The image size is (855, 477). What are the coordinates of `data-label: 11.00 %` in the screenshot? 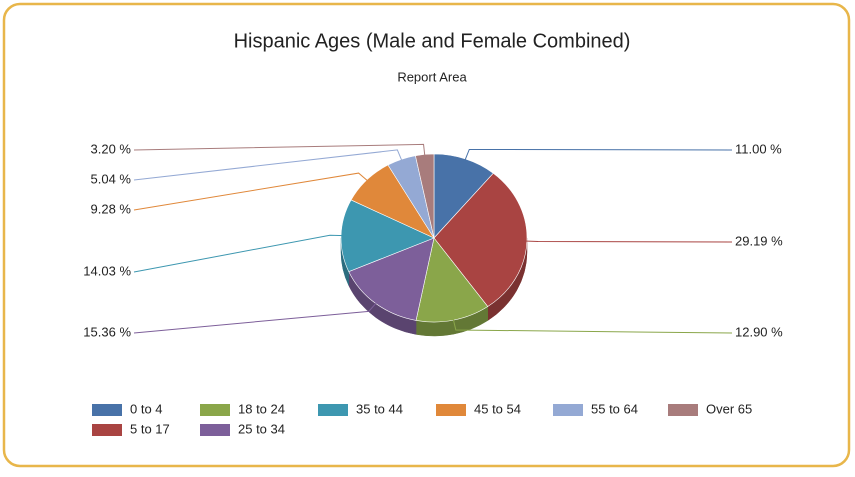 It's located at (758, 148).